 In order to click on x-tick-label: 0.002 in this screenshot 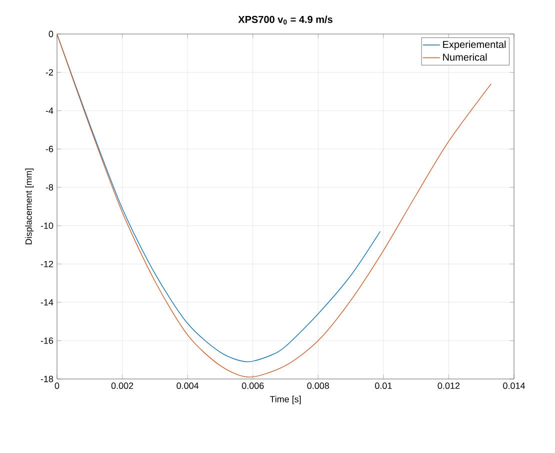, I will do `click(122, 385)`.